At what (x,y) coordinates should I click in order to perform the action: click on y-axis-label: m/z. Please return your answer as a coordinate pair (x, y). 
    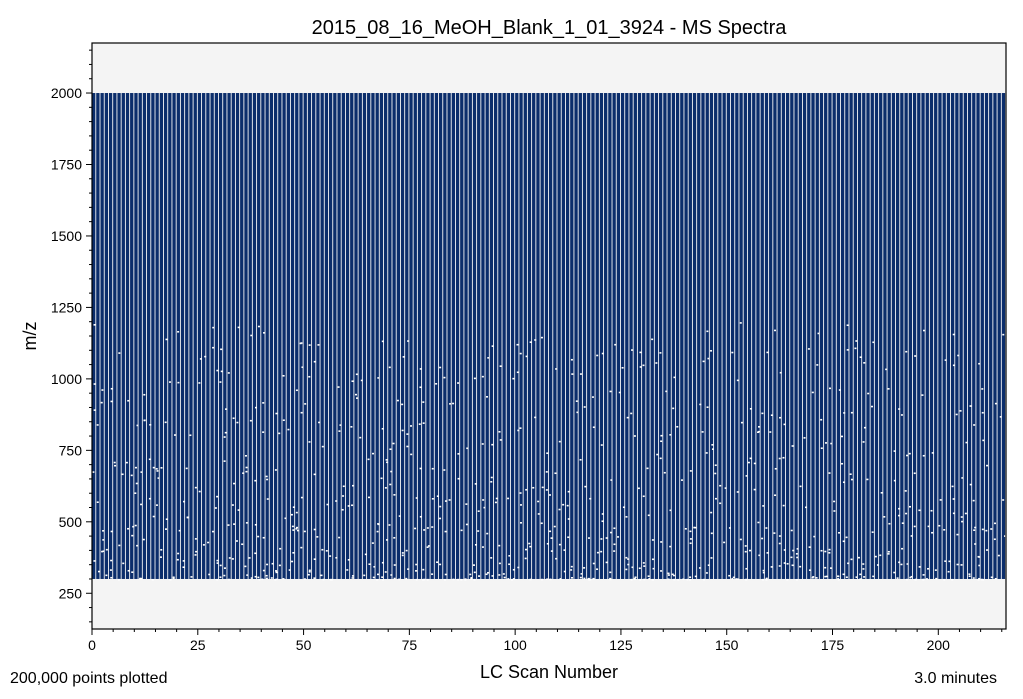
    Looking at the image, I should click on (30, 336).